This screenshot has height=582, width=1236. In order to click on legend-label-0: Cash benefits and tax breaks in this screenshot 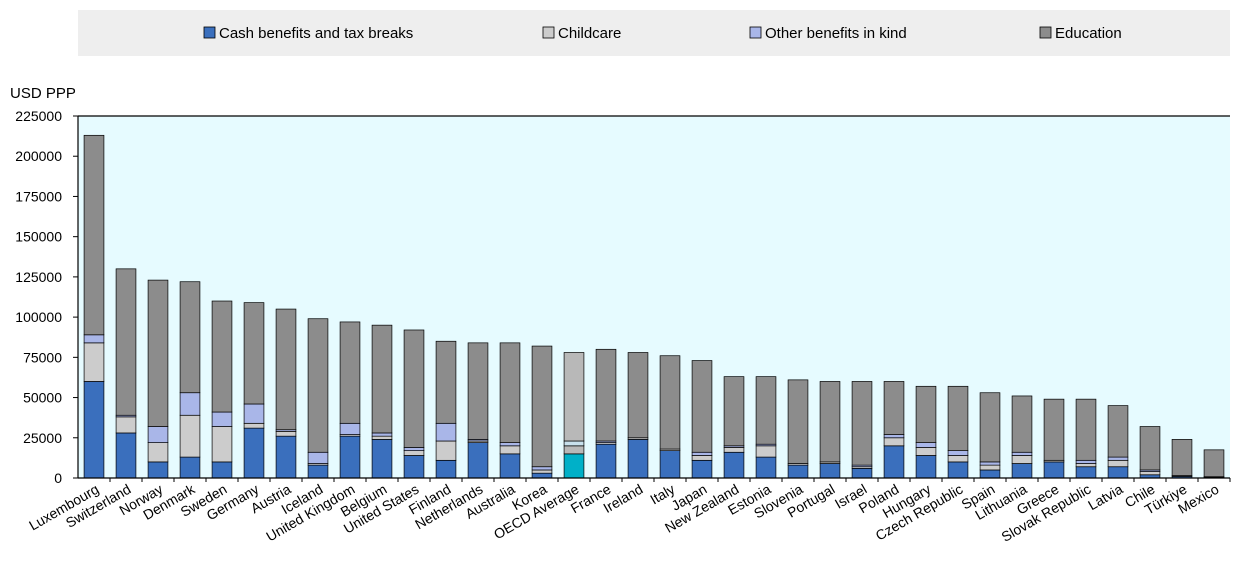, I will do `click(316, 33)`.